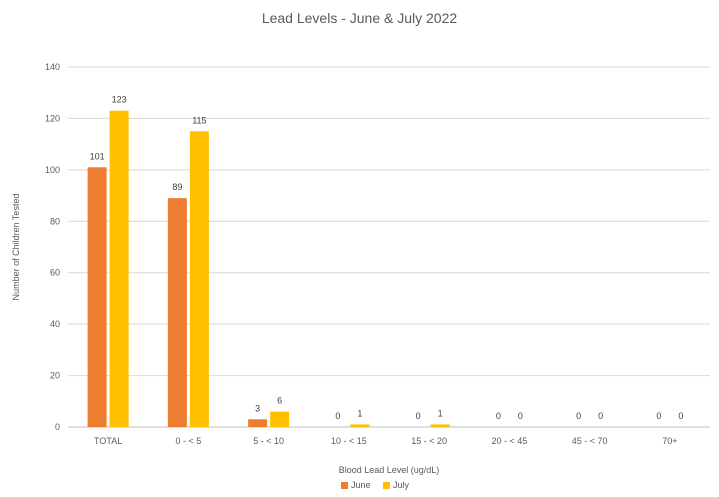  What do you see at coordinates (188, 441) in the screenshot?
I see `x-tick-label: 0 - < 5` at bounding box center [188, 441].